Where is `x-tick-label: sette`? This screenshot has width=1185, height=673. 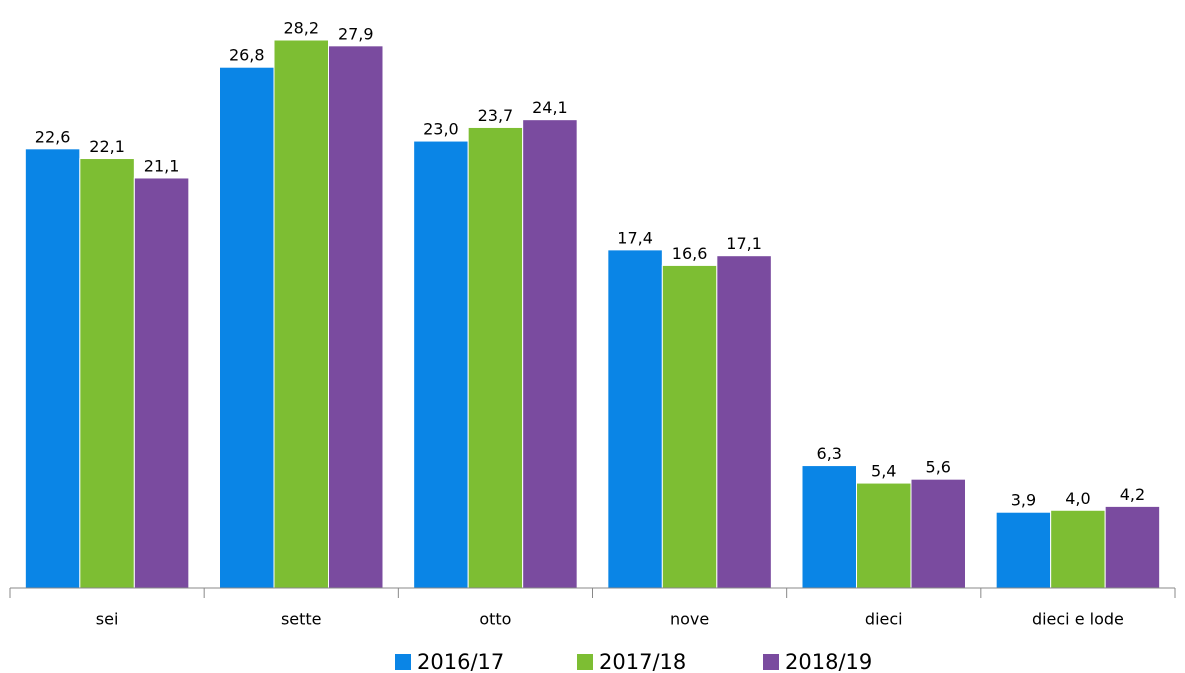 x-tick-label: sette is located at coordinates (301, 619).